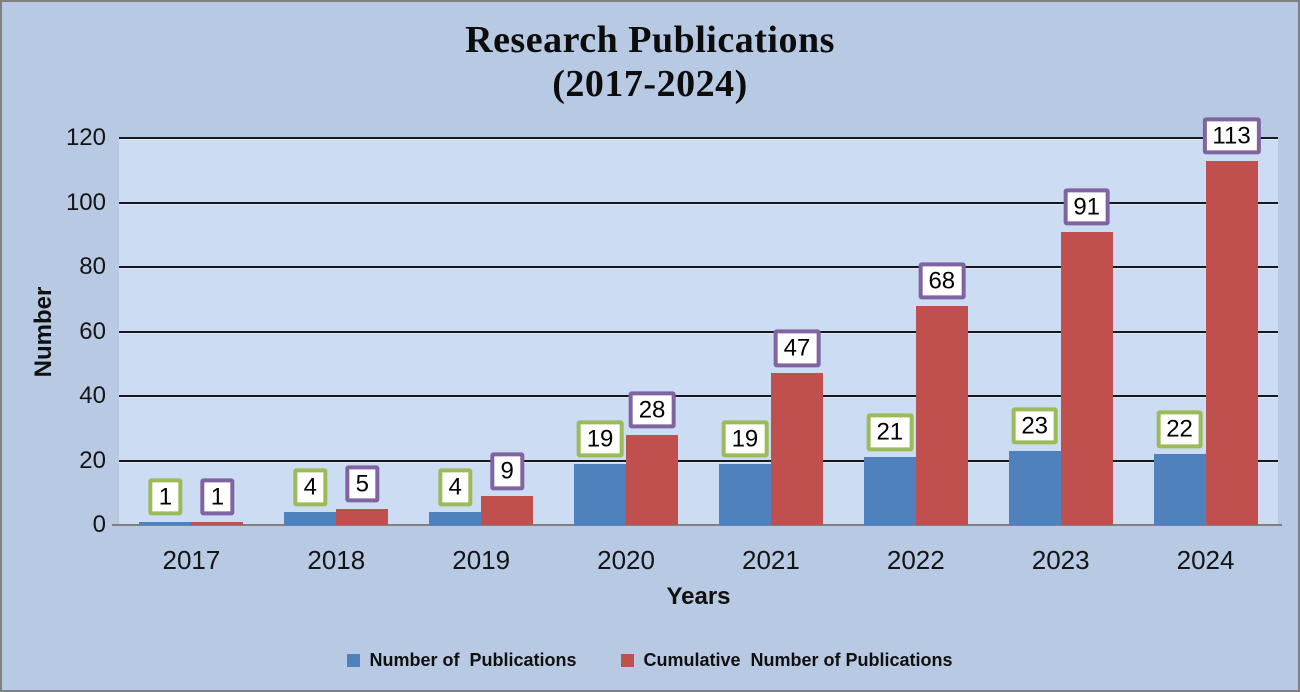 This screenshot has width=1300, height=692. Describe the element at coordinates (481, 560) in the screenshot. I see `x-tick-label-2019: 2019` at that location.